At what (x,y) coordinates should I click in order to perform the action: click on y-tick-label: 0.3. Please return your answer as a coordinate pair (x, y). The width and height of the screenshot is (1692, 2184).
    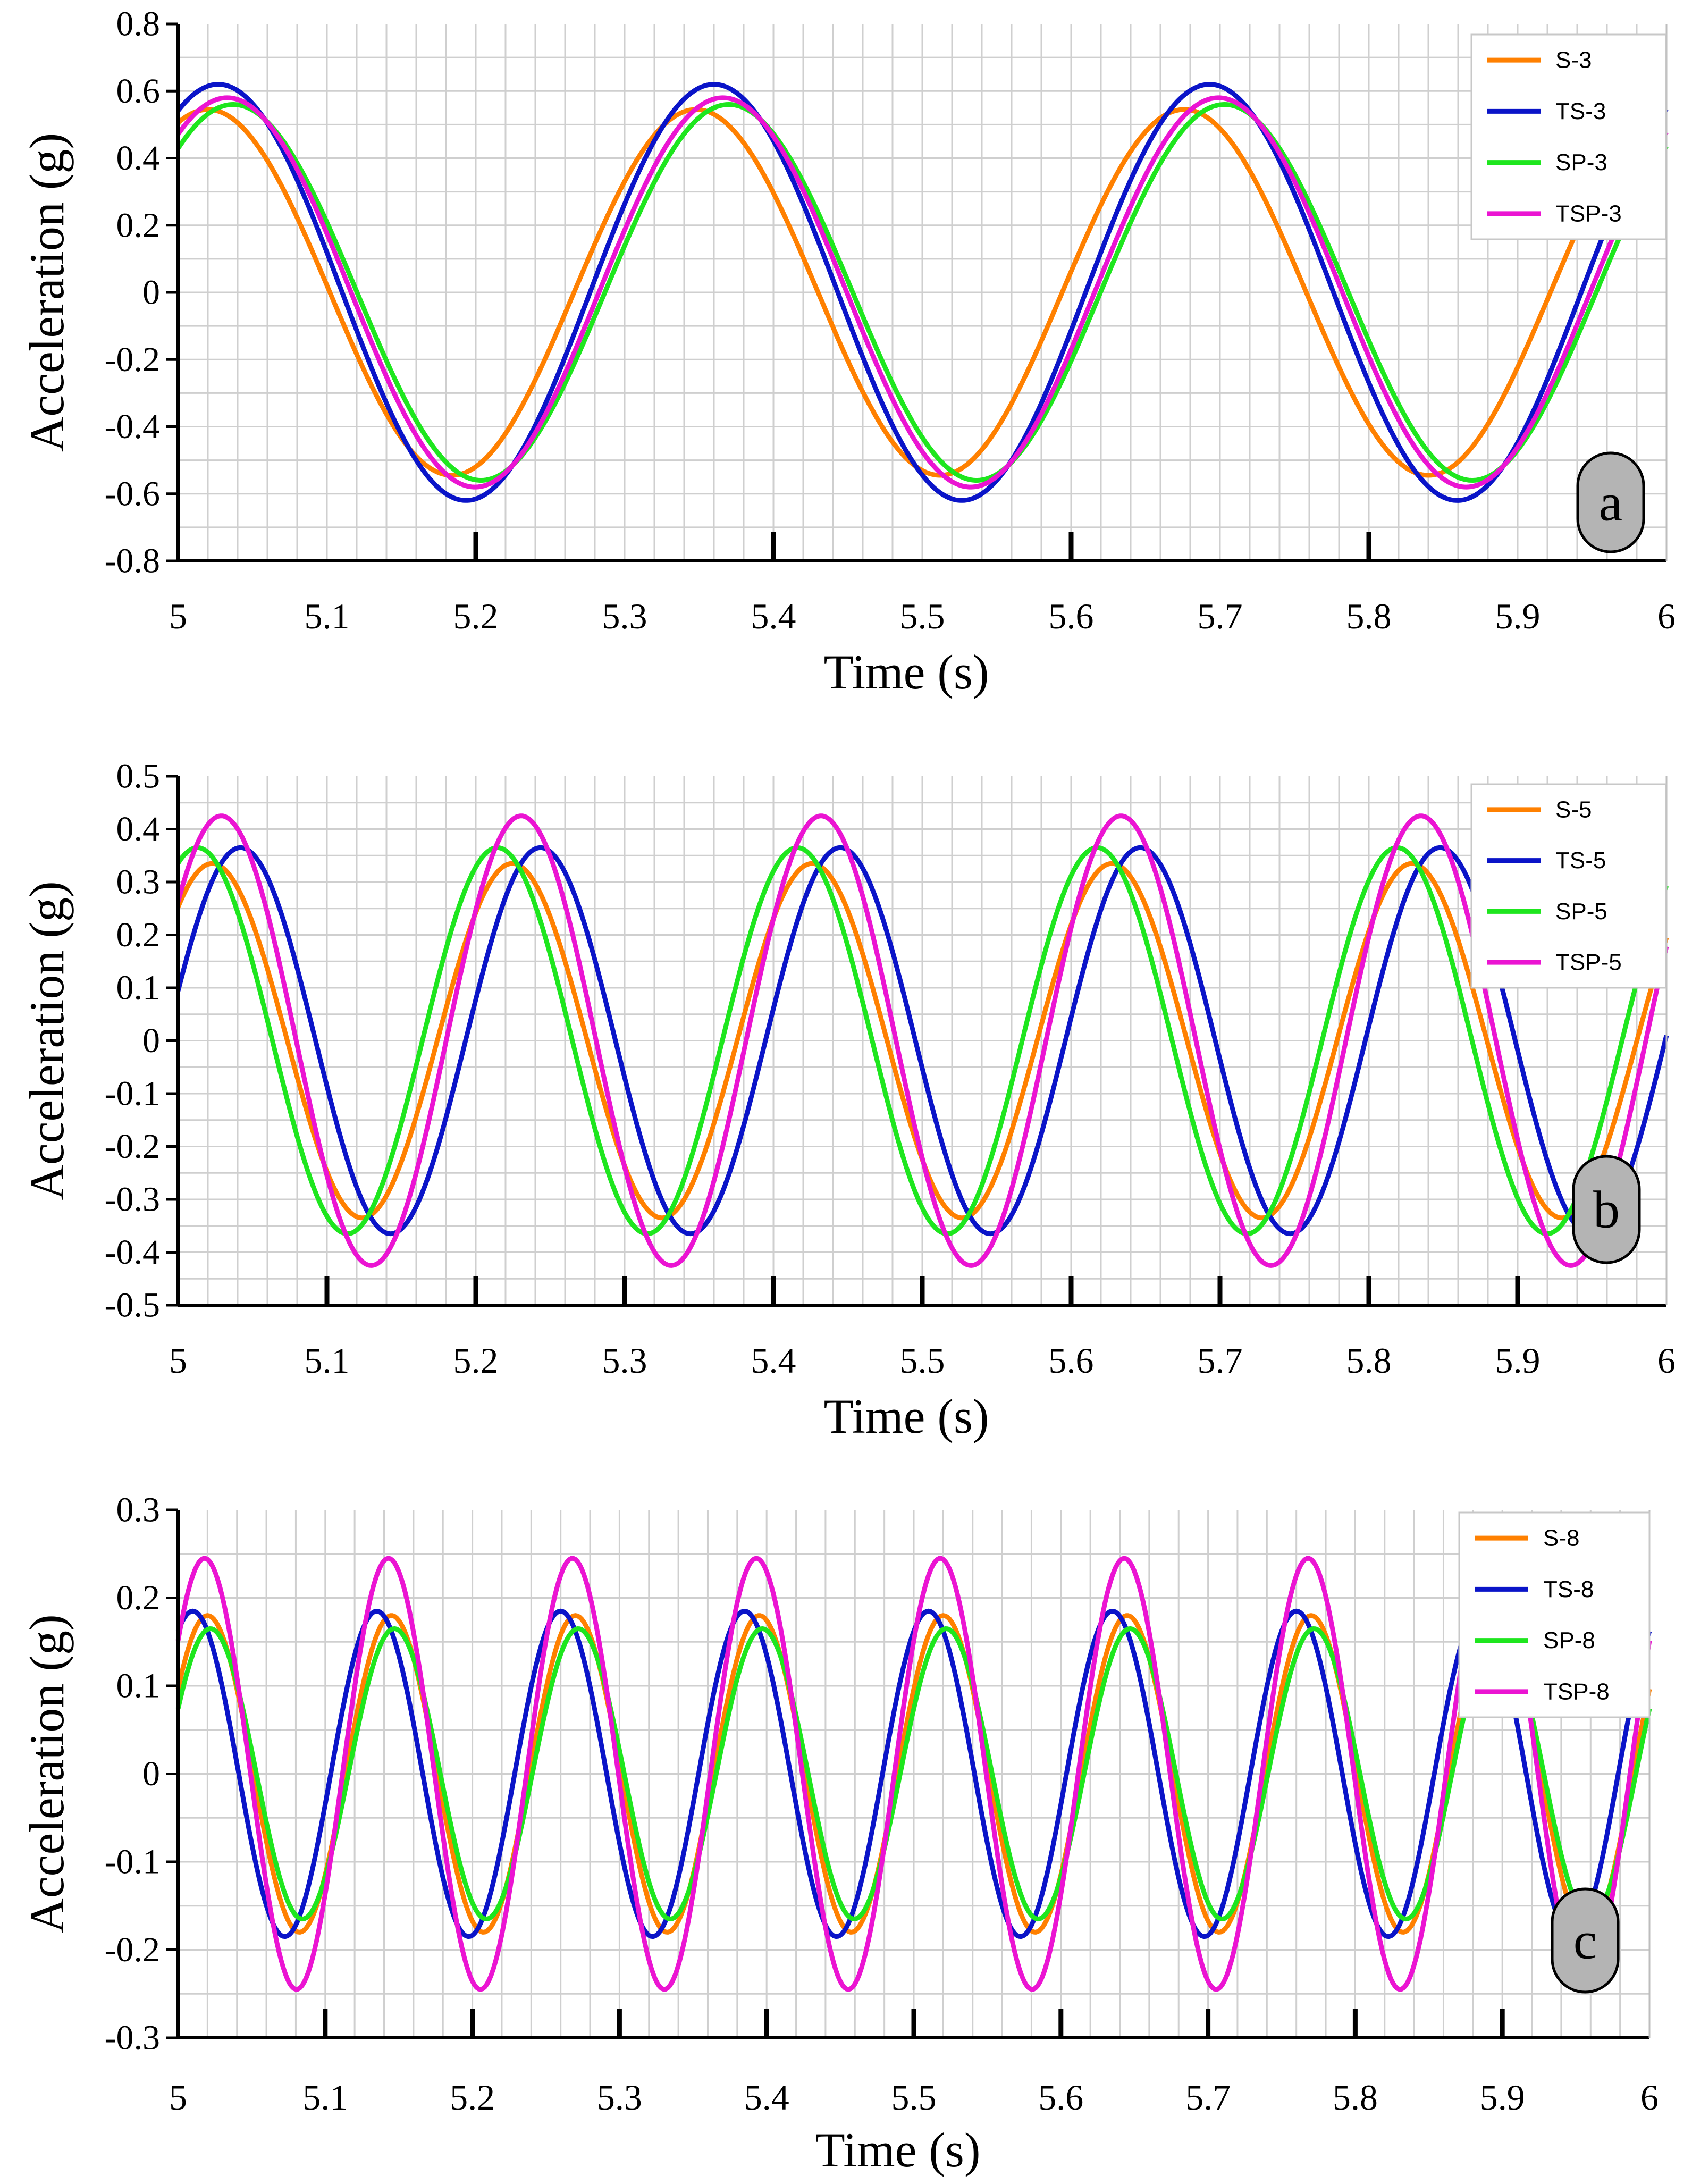
    Looking at the image, I should click on (139, 882).